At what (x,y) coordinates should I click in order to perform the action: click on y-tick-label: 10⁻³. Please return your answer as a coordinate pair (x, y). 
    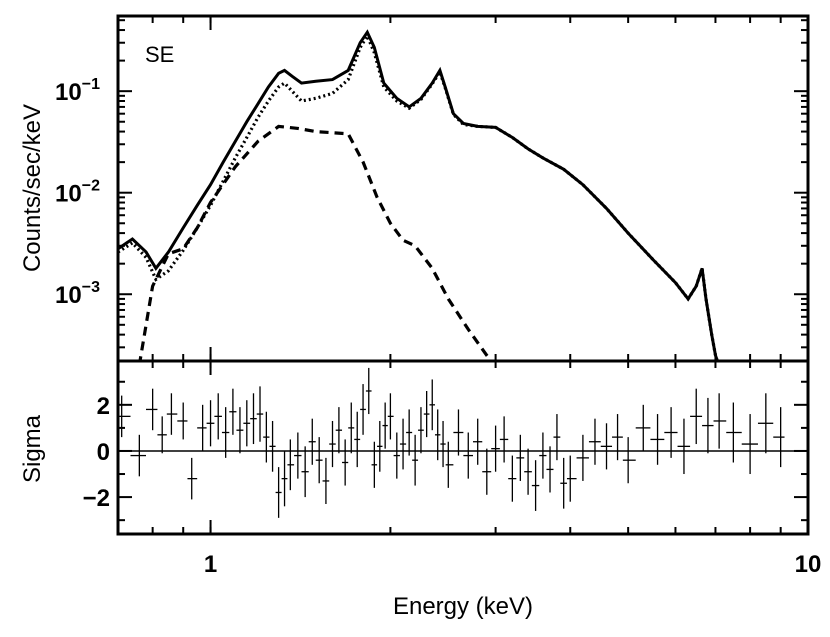
    Looking at the image, I should click on (77, 294).